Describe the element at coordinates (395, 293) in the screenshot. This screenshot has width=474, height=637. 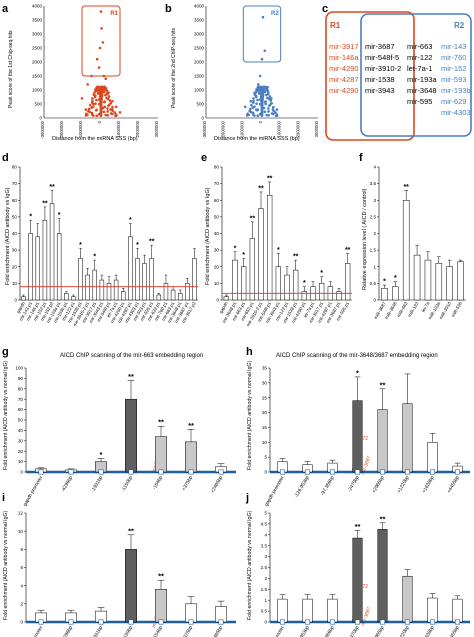
I see `f-bar` at that location.